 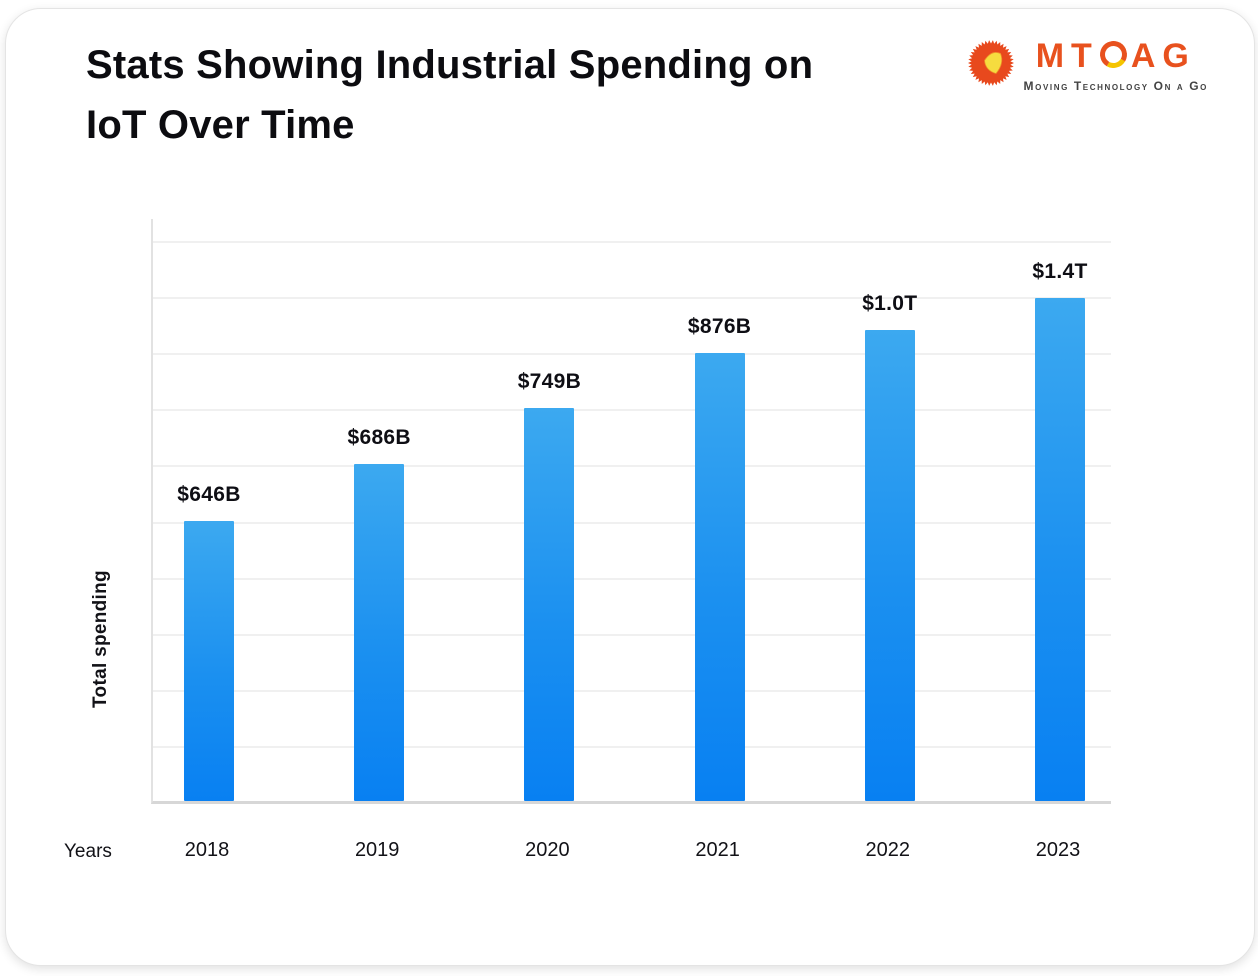 What do you see at coordinates (379, 437) in the screenshot?
I see `bar-value-label: $686B` at bounding box center [379, 437].